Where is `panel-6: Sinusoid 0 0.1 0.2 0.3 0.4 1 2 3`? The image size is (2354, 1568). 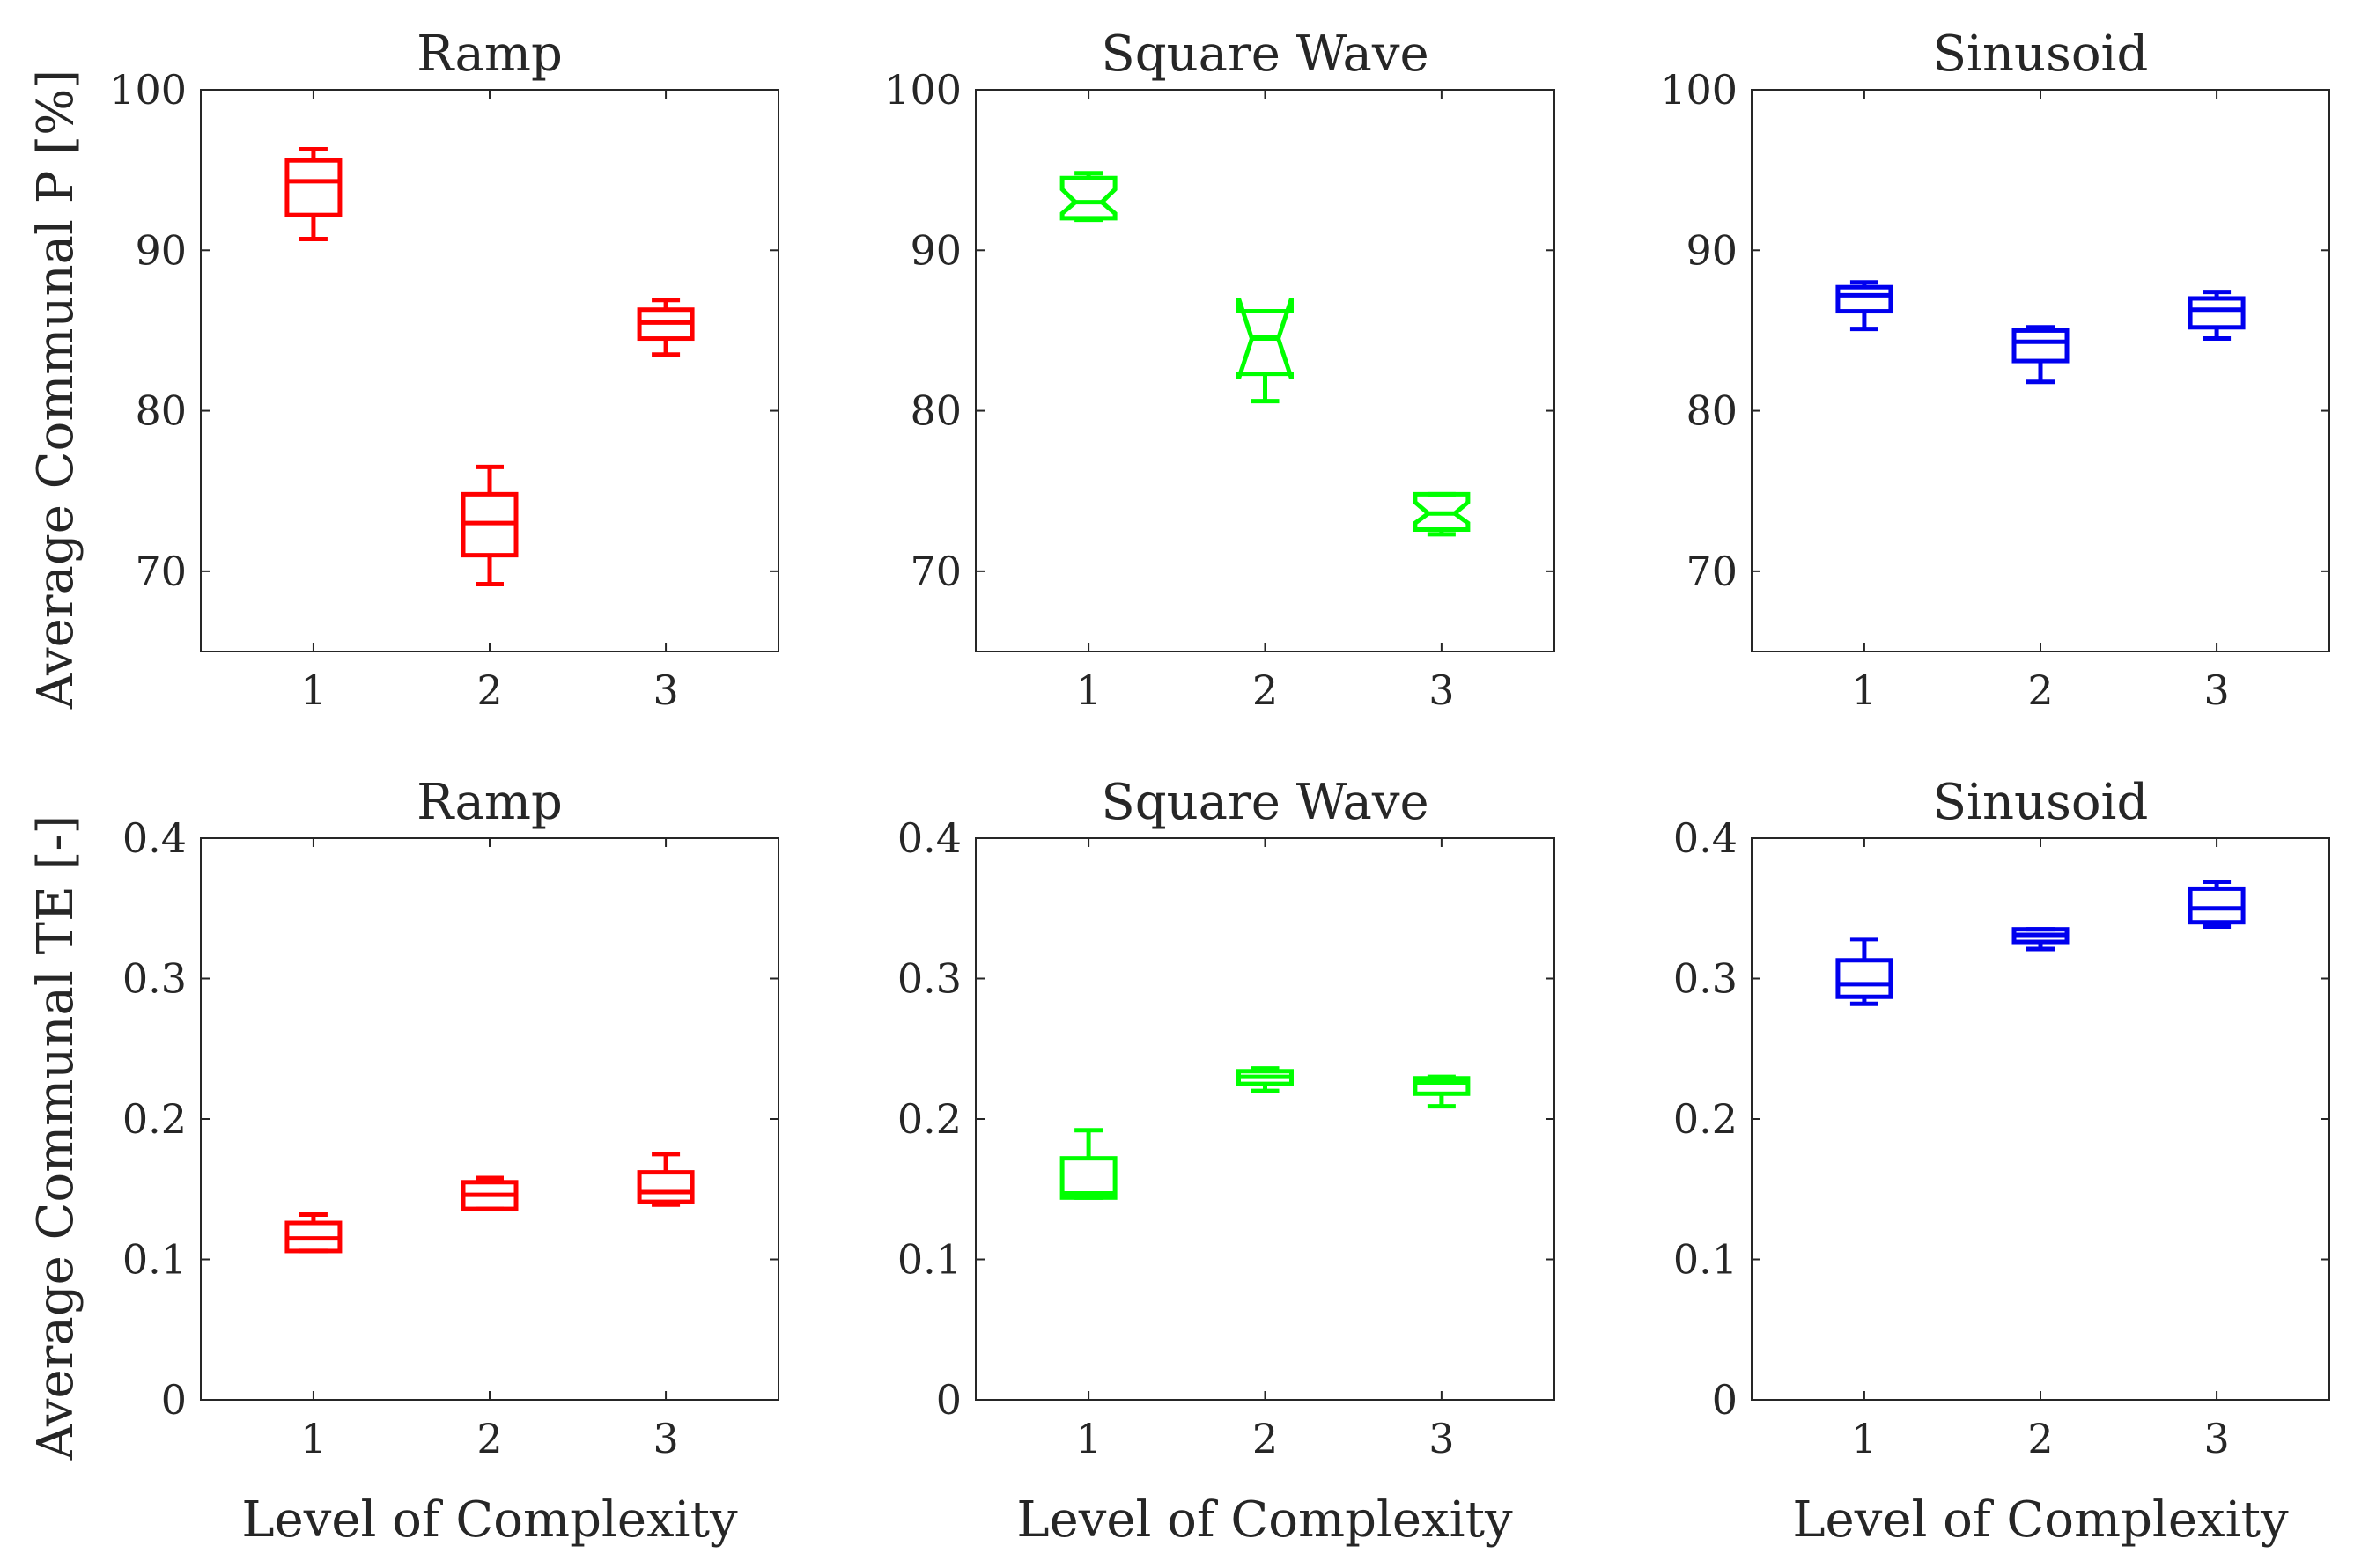 panel-6: Sinusoid 0 0.1 0.2 0.3 0.4 1 2 3 is located at coordinates (2002, 1118).